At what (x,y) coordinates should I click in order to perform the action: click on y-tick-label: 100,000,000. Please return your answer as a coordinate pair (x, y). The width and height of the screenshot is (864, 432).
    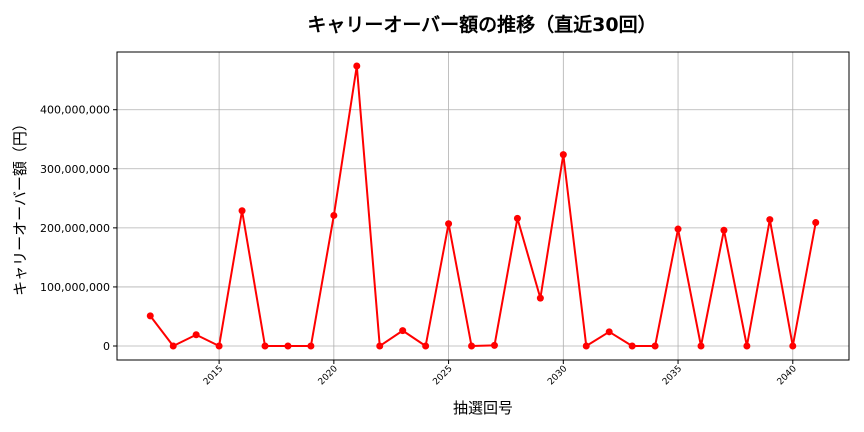
    Looking at the image, I should click on (75, 287).